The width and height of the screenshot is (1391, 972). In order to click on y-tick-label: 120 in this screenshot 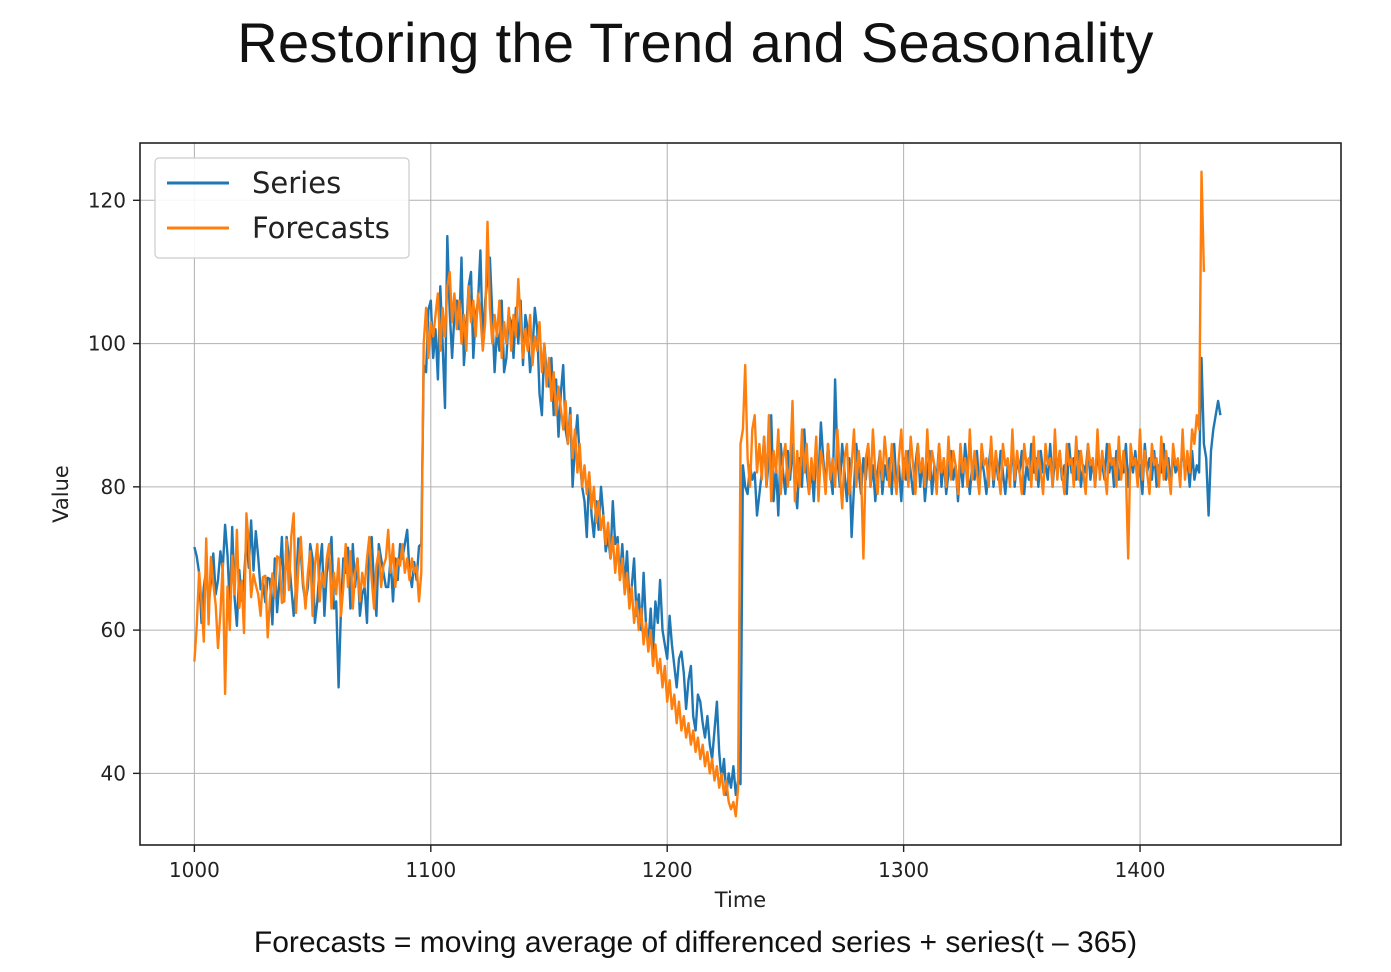, I will do `click(107, 200)`.